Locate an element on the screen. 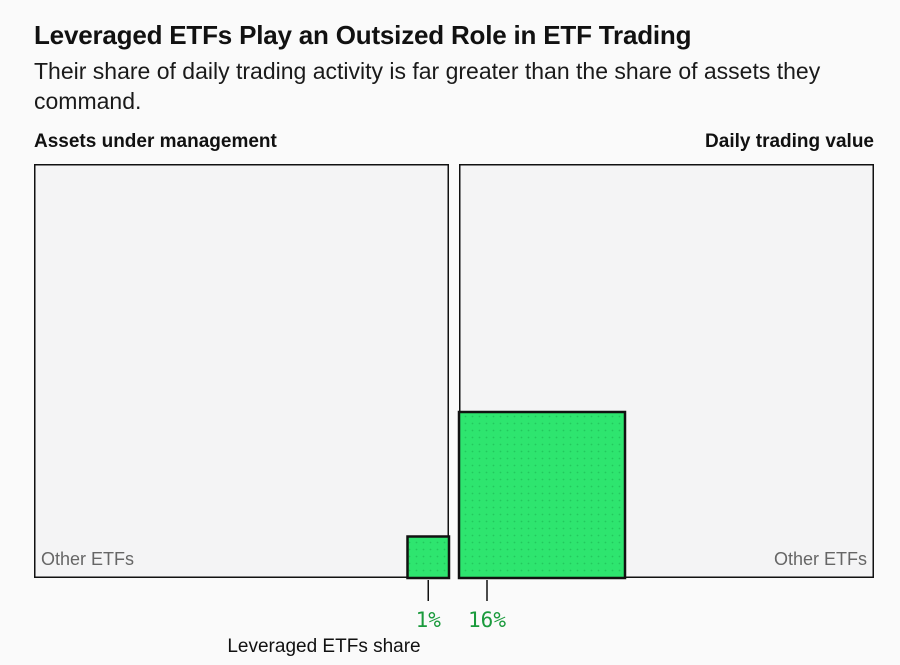 Image resolution: width=900 pixels, height=665 pixels. other-etfs-label-aum: Other ETFs is located at coordinates (87, 559).